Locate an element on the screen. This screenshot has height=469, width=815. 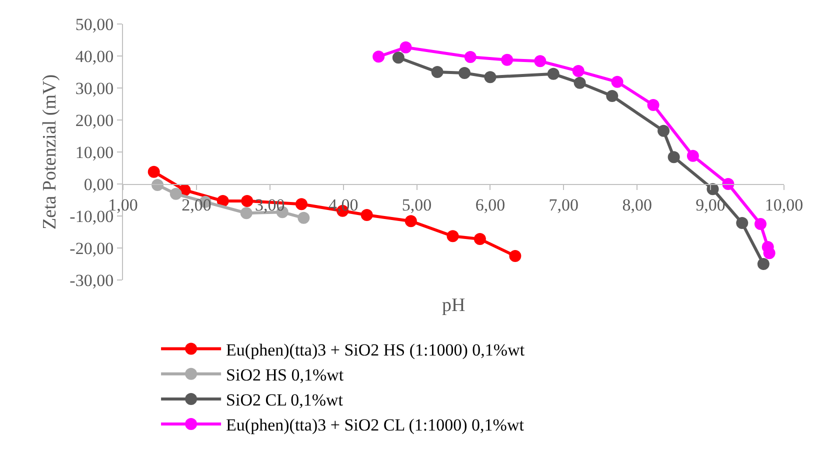
y-tick-label: 40,00 is located at coordinates (94, 56).